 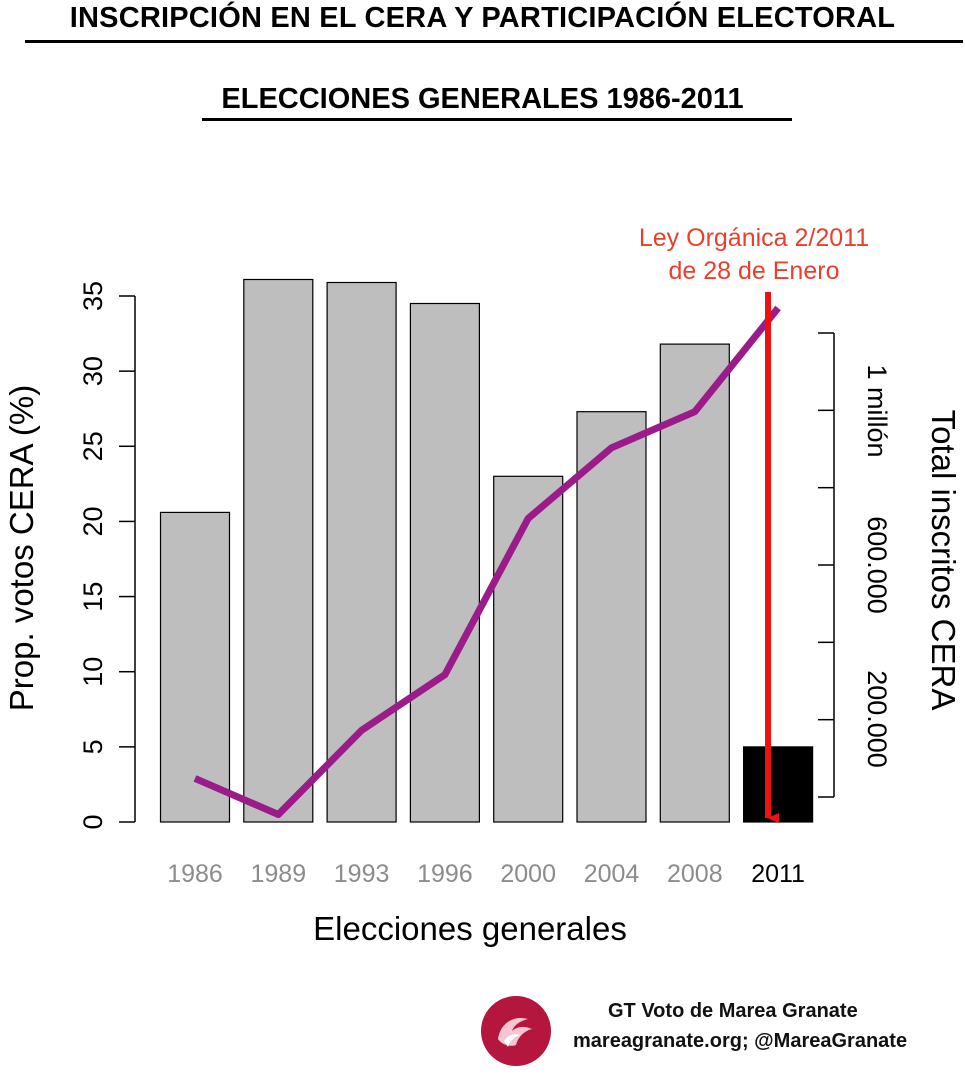 I want to click on bar-2011, so click(x=778, y=784).